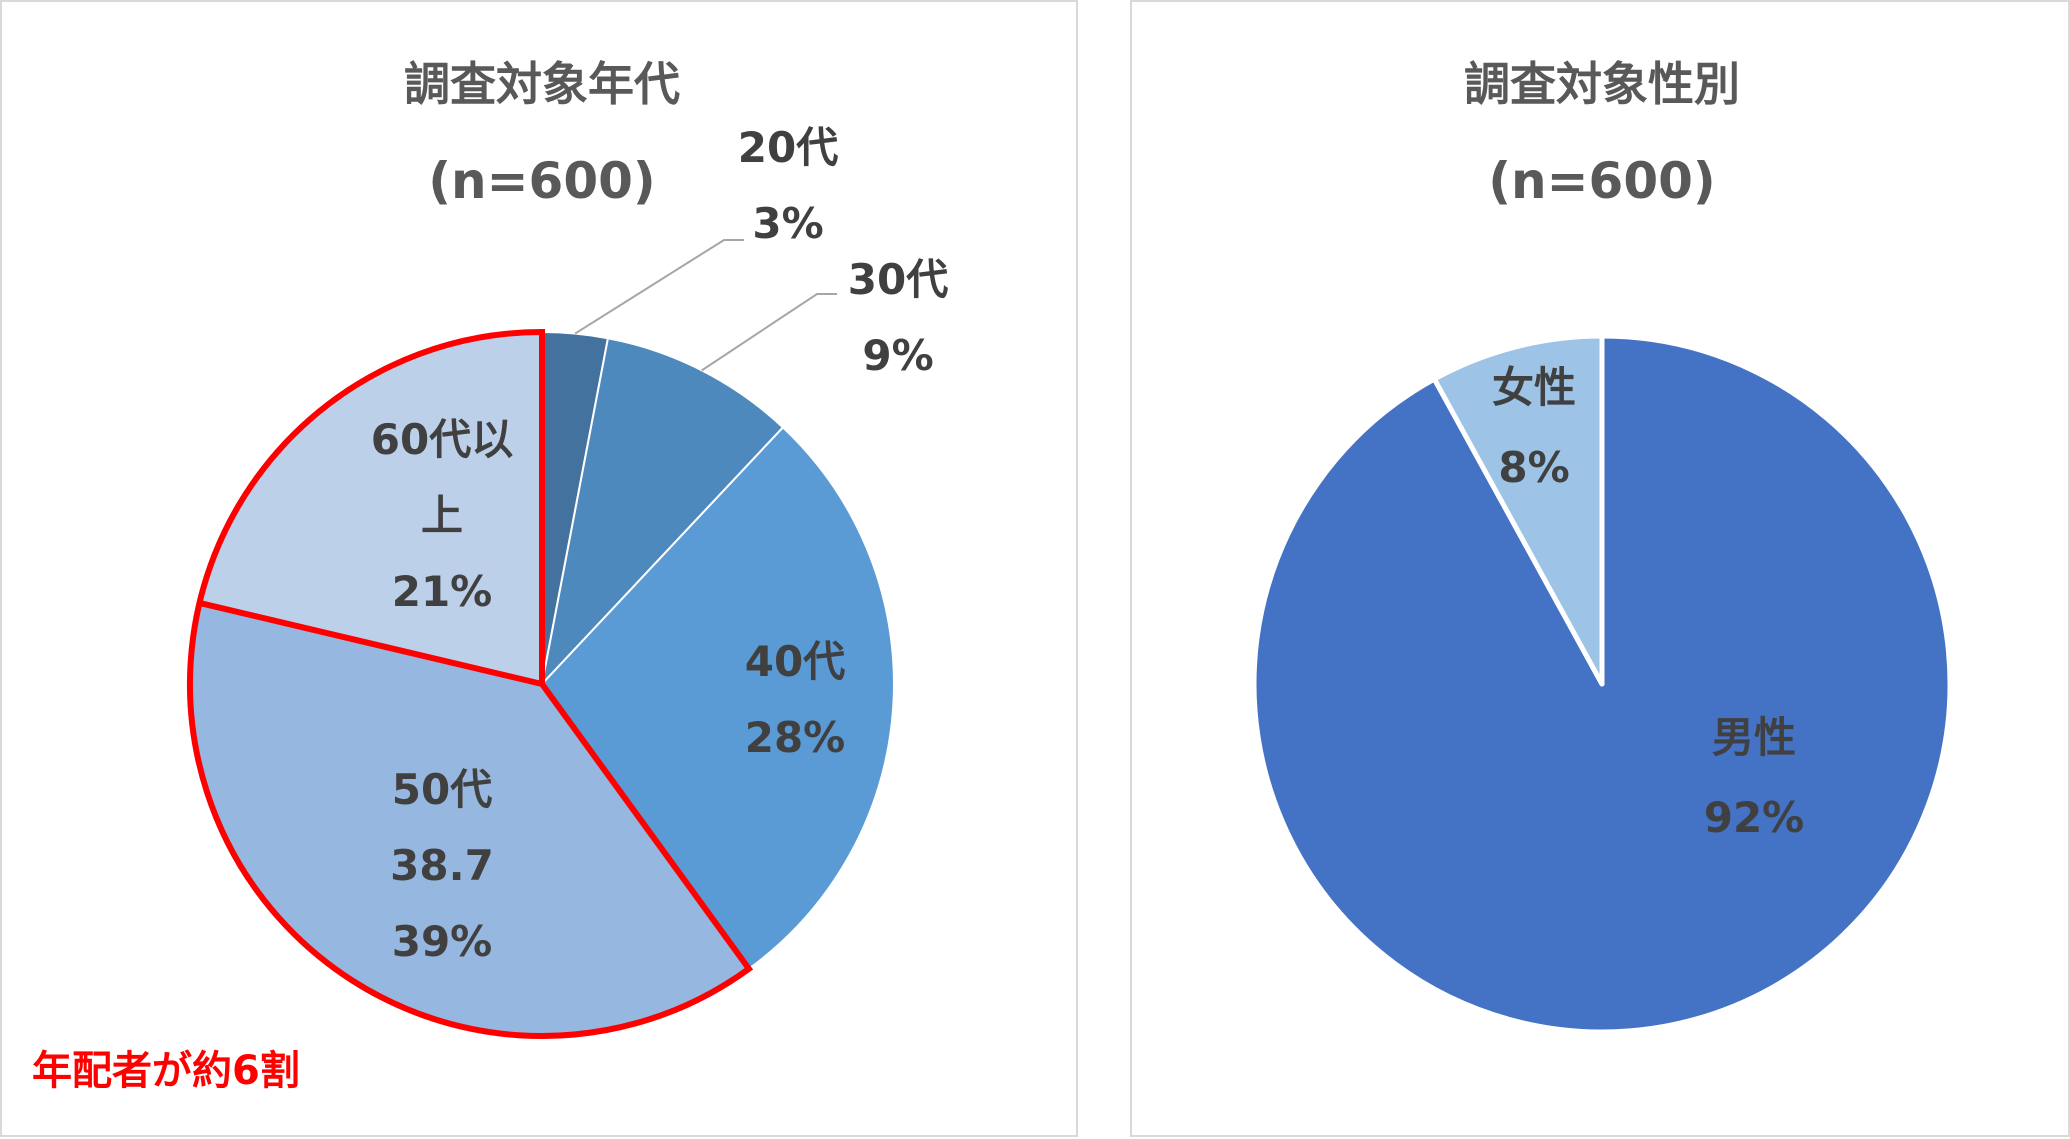  What do you see at coordinates (542, 181) in the screenshot?
I see `age-chart-subtitle: (n=600)` at bounding box center [542, 181].